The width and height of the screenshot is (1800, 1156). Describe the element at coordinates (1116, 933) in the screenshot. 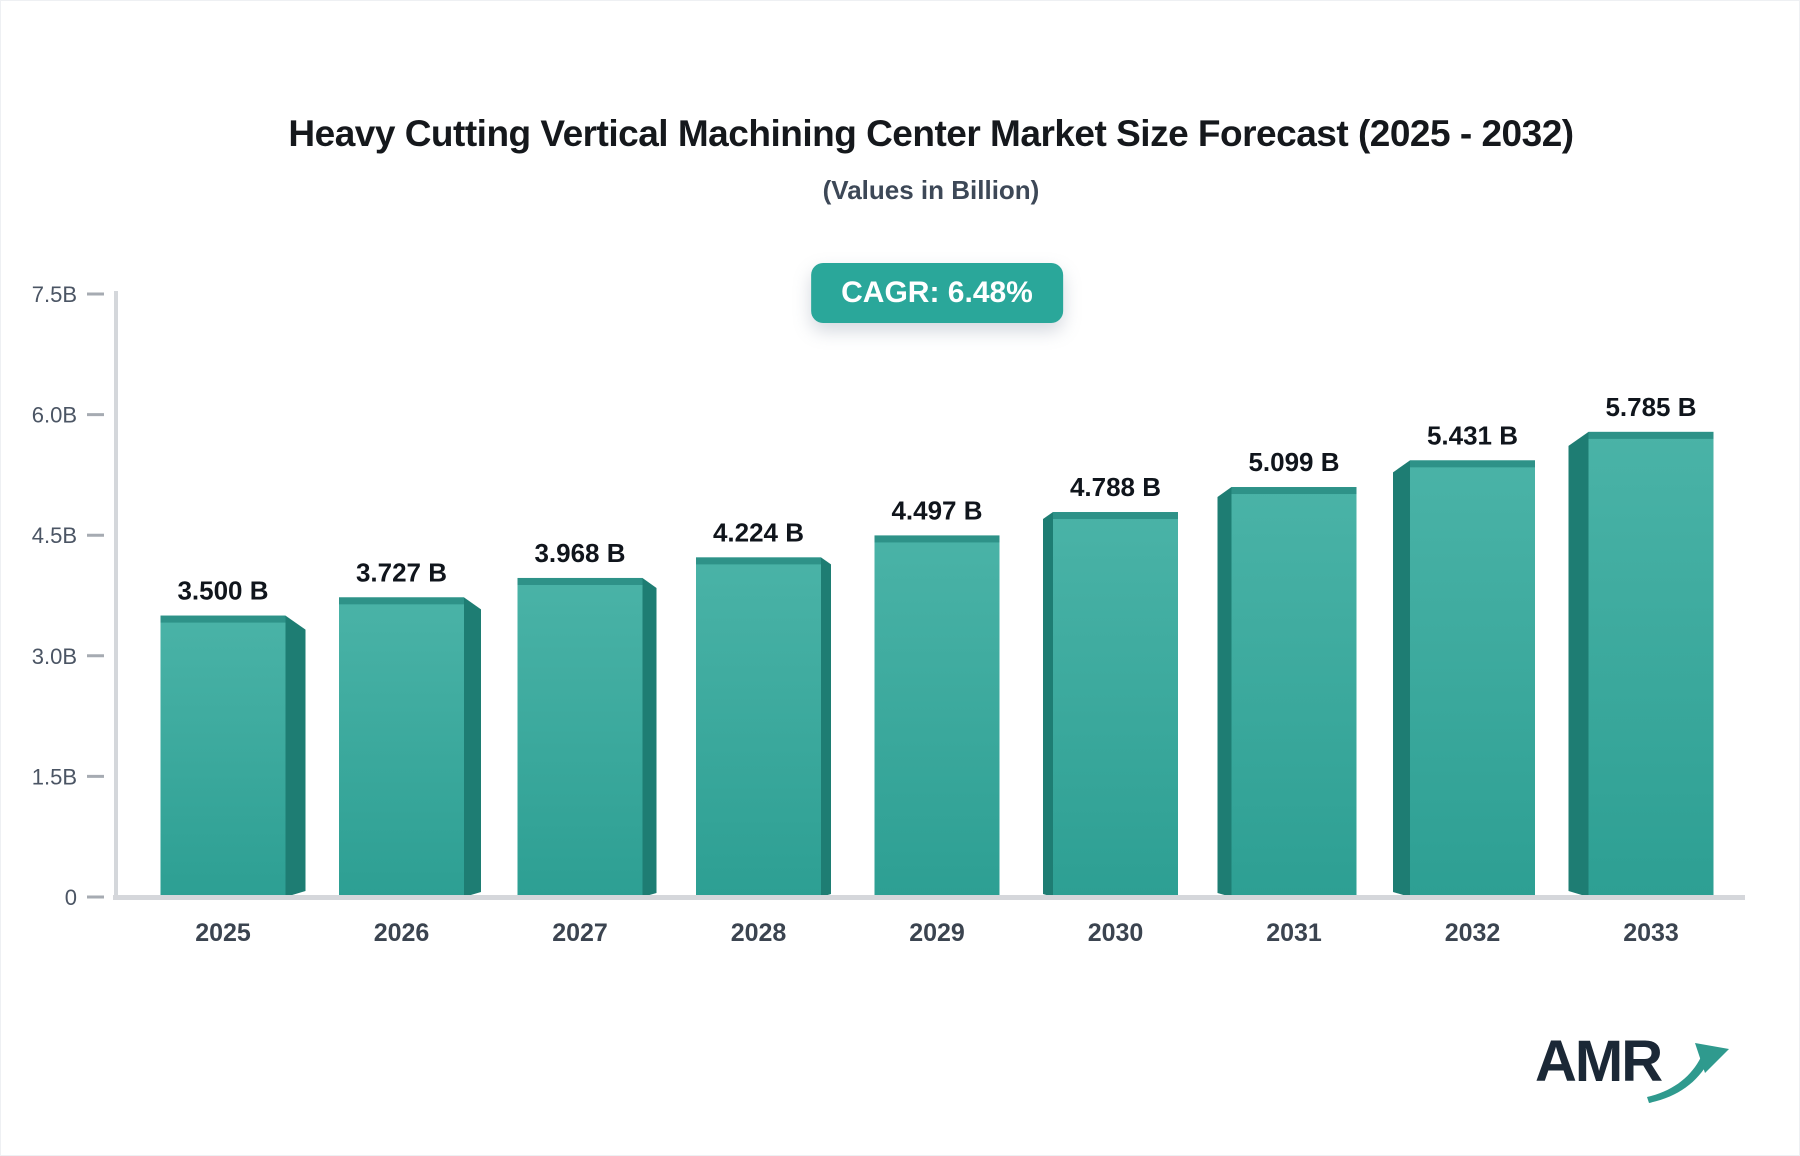

I see `x-axis-label: 2030` at that location.